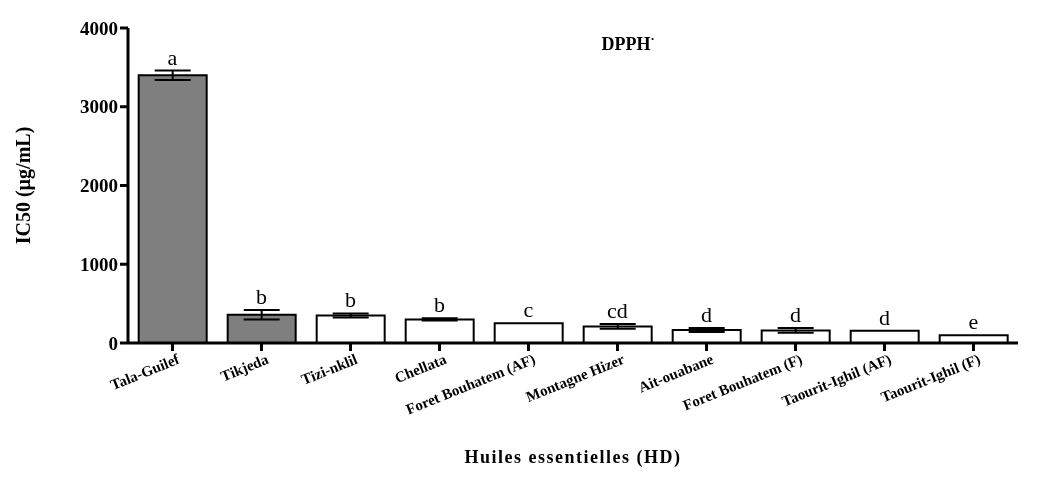 The height and width of the screenshot is (479, 1037). I want to click on y-tick-label: 1000, so click(99, 264).